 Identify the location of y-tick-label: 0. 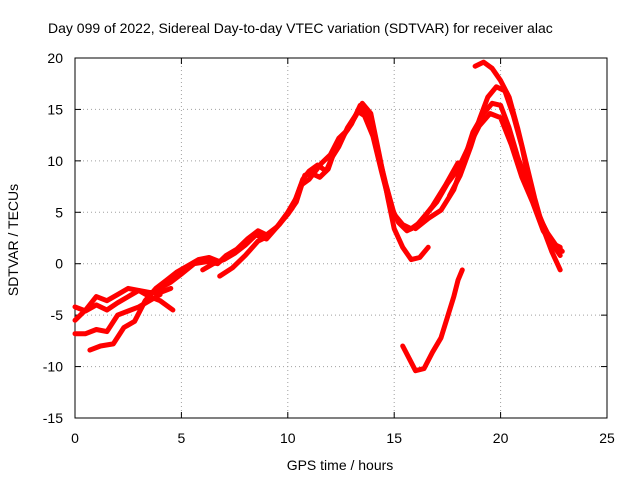
(59, 264).